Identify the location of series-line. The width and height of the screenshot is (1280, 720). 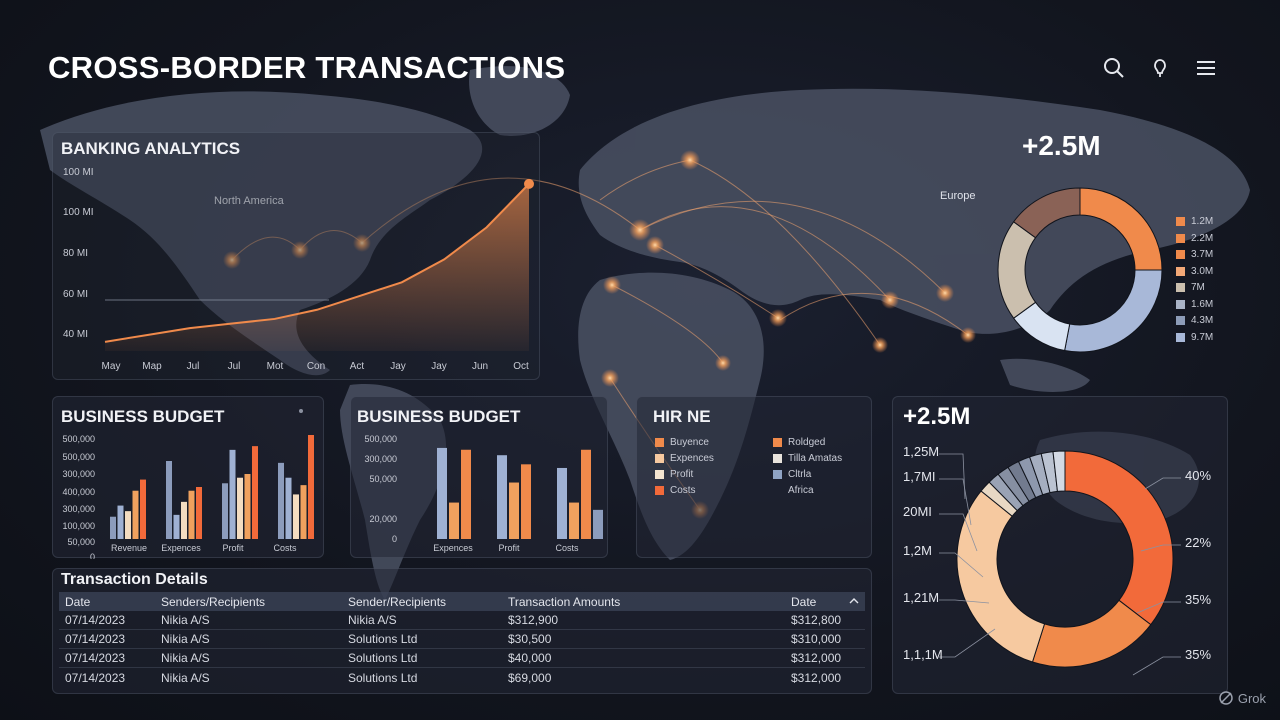
(317, 263).